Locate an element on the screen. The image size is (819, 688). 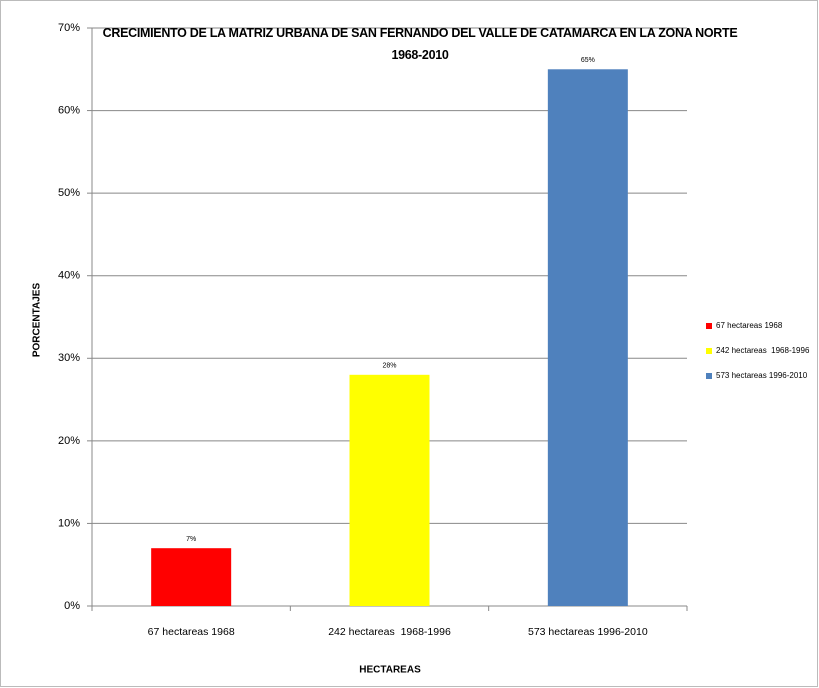
y-tick-label: 40% is located at coordinates (69, 276).